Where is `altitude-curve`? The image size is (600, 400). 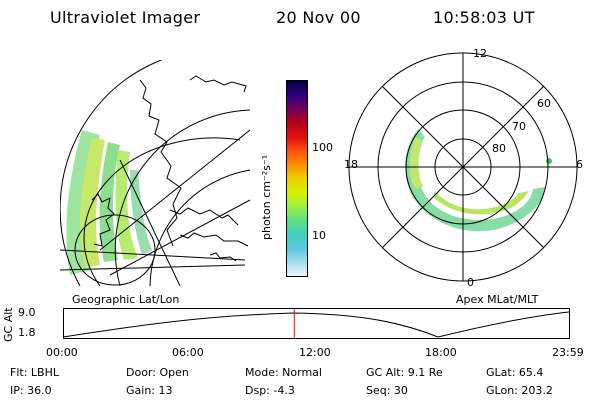 altitude-curve is located at coordinates (316, 324).